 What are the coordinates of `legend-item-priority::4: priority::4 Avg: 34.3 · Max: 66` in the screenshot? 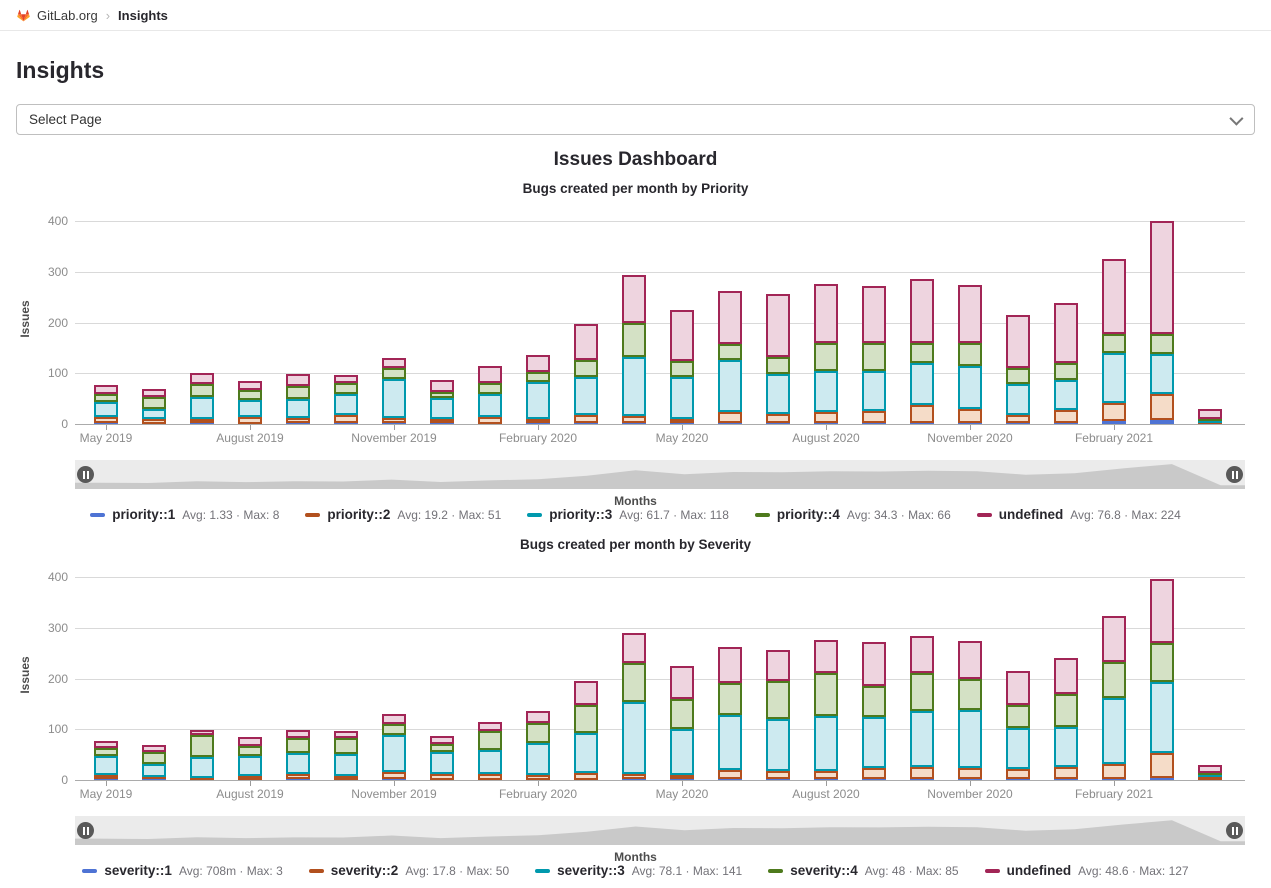 It's located at (852, 514).